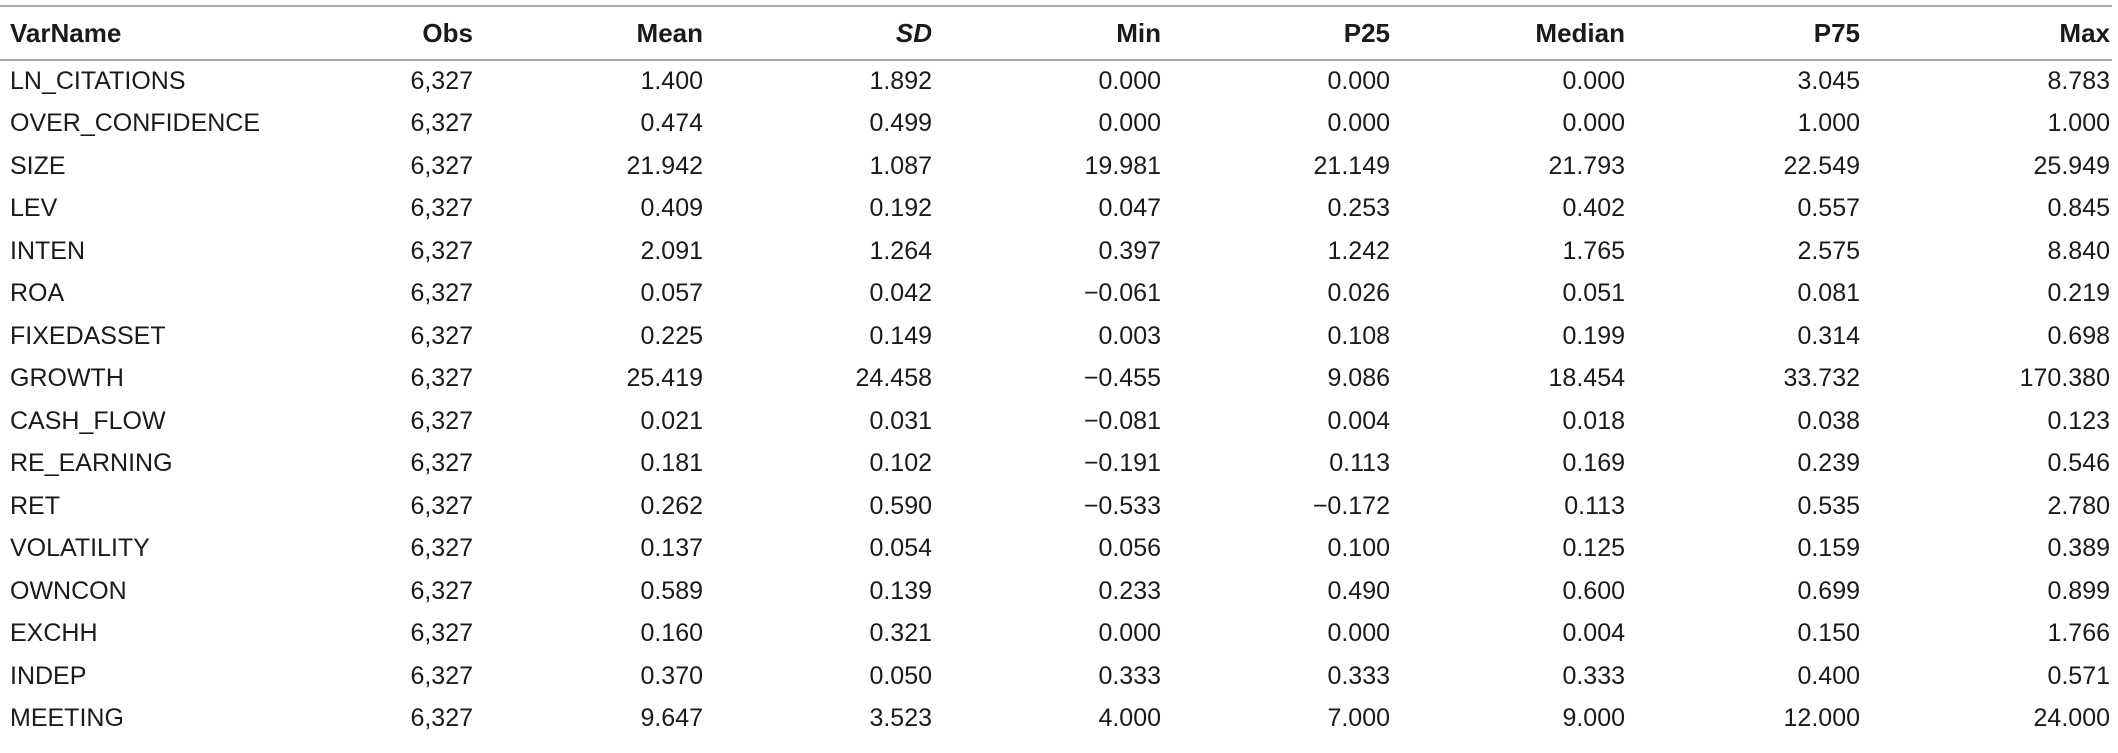 The height and width of the screenshot is (753, 2118). I want to click on cell-p75: 0.239, so click(1828, 463).